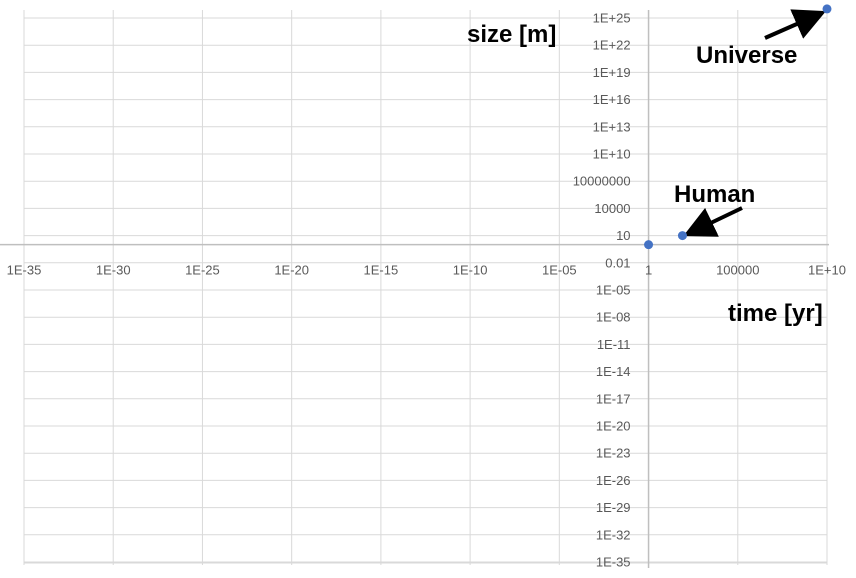  What do you see at coordinates (613, 562) in the screenshot?
I see `y-tick-label: 1E-35` at bounding box center [613, 562].